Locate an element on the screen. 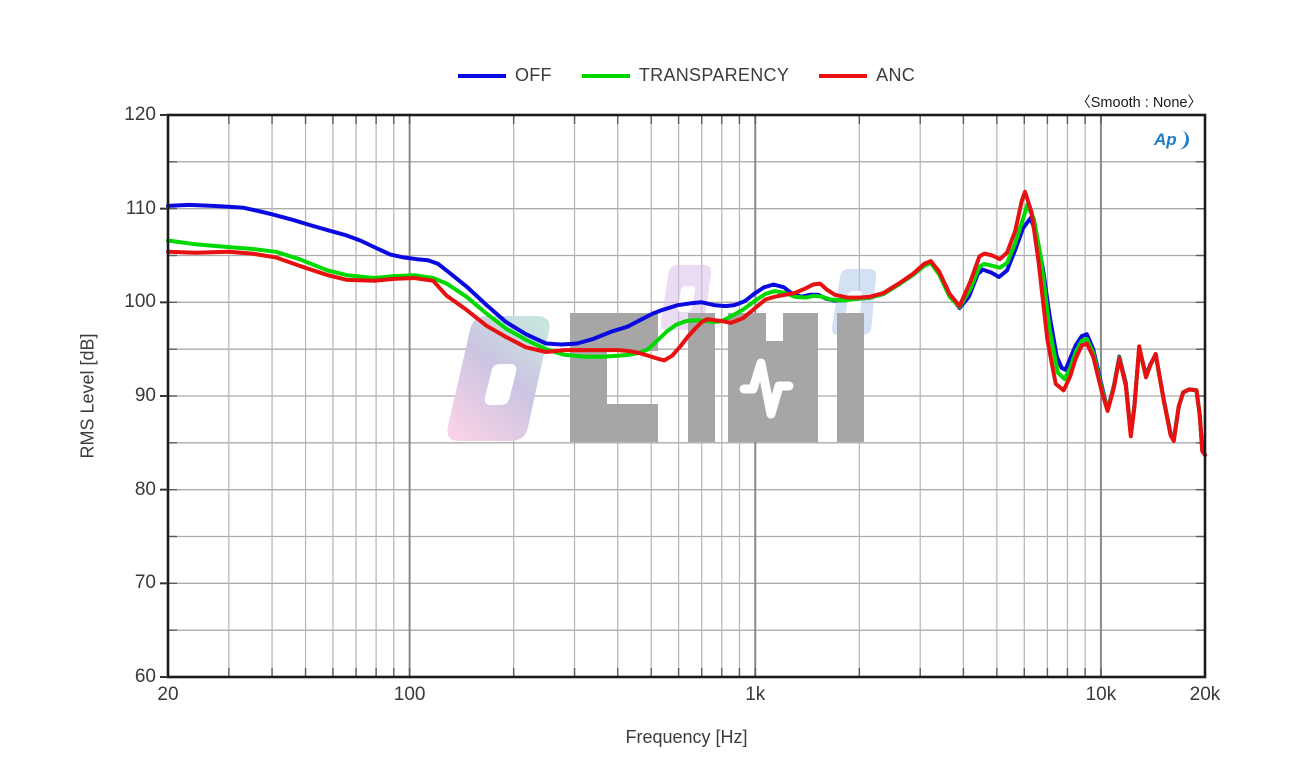 The width and height of the screenshot is (1299, 780). legend-label-off: OFF is located at coordinates (533, 75).